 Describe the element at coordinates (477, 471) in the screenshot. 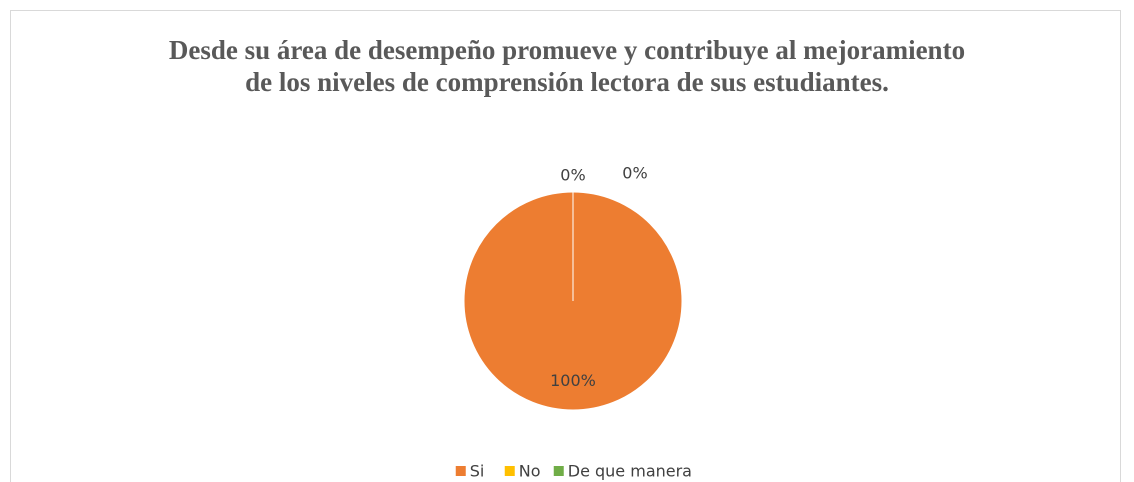

I see `legend-label: Si` at that location.